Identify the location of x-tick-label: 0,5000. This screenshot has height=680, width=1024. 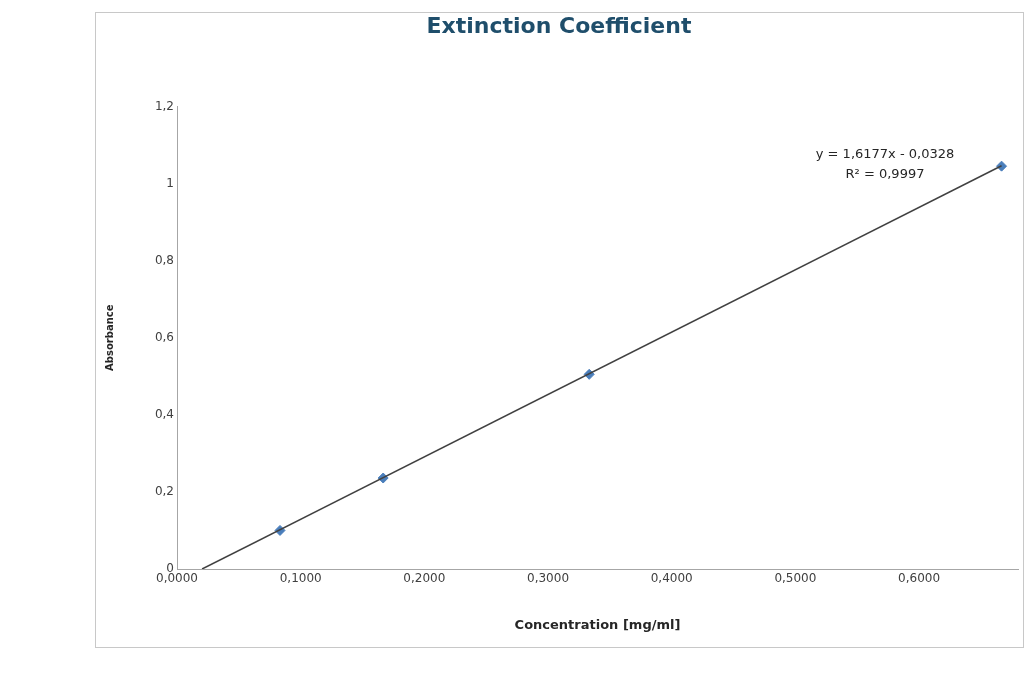
(795, 578).